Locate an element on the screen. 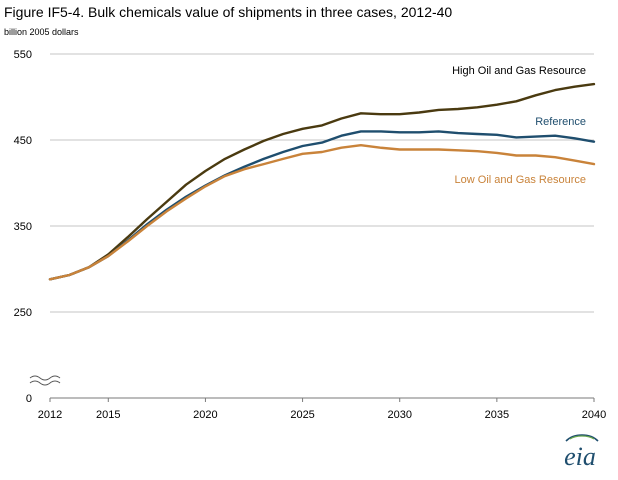 The width and height of the screenshot is (618, 480). series-label-reference: Reference is located at coordinates (560, 122).